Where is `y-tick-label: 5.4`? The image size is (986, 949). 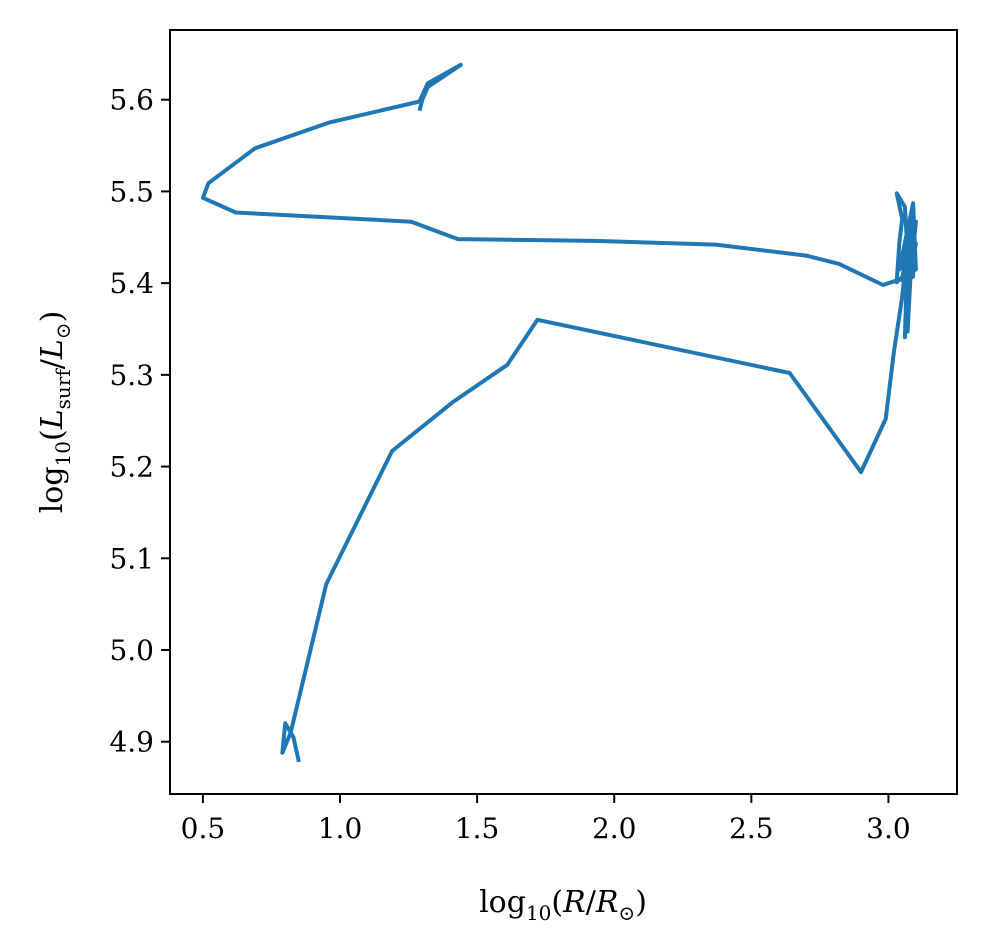 y-tick-label: 5.4 is located at coordinates (131, 283).